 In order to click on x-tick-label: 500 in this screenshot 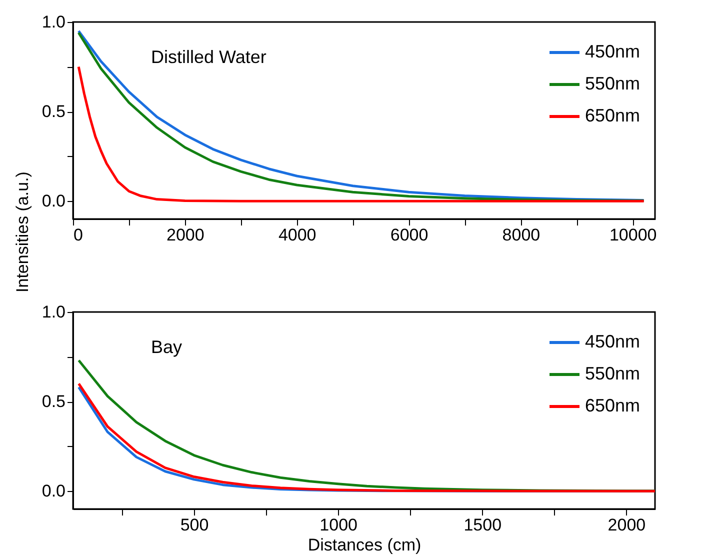, I will do `click(194, 525)`.